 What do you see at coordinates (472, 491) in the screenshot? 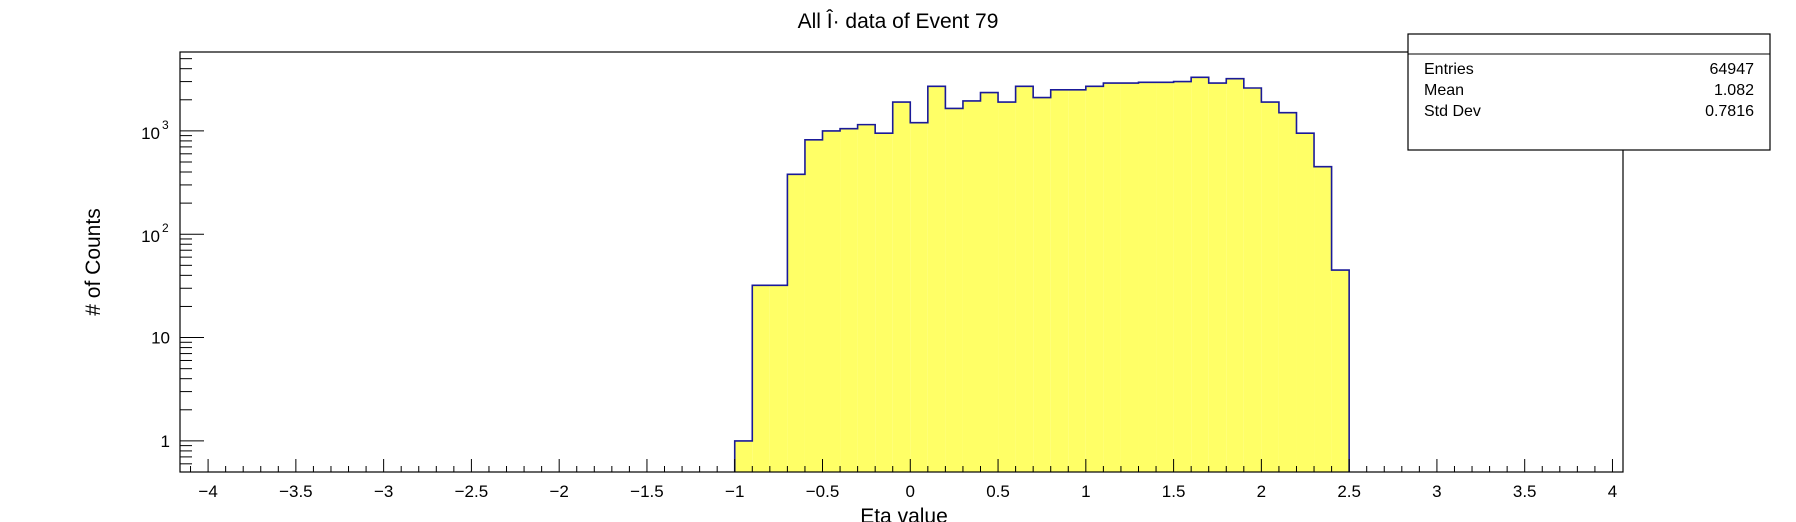
I see `x-tick-label: −2.5` at bounding box center [472, 491].